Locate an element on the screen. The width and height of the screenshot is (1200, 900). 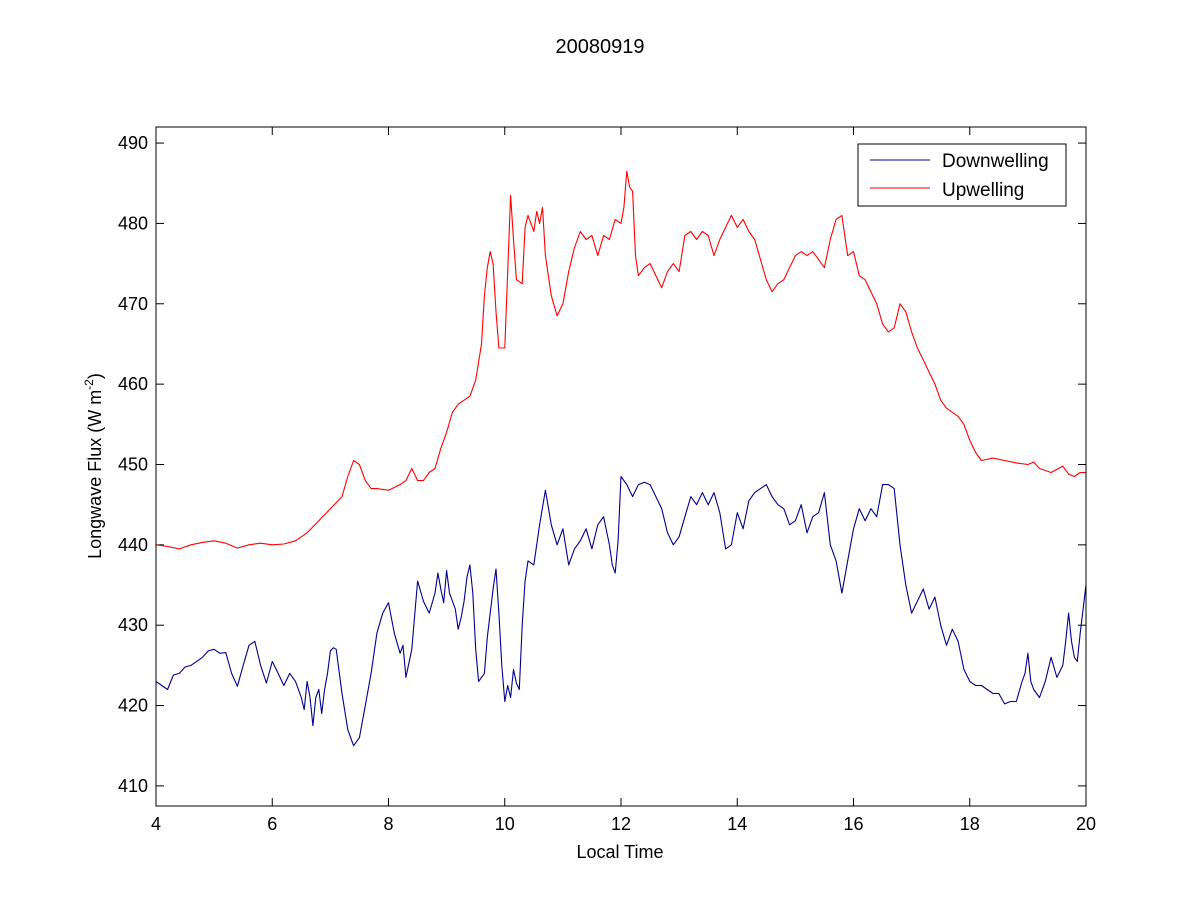
y-tick-label: 430 is located at coordinates (133, 625).